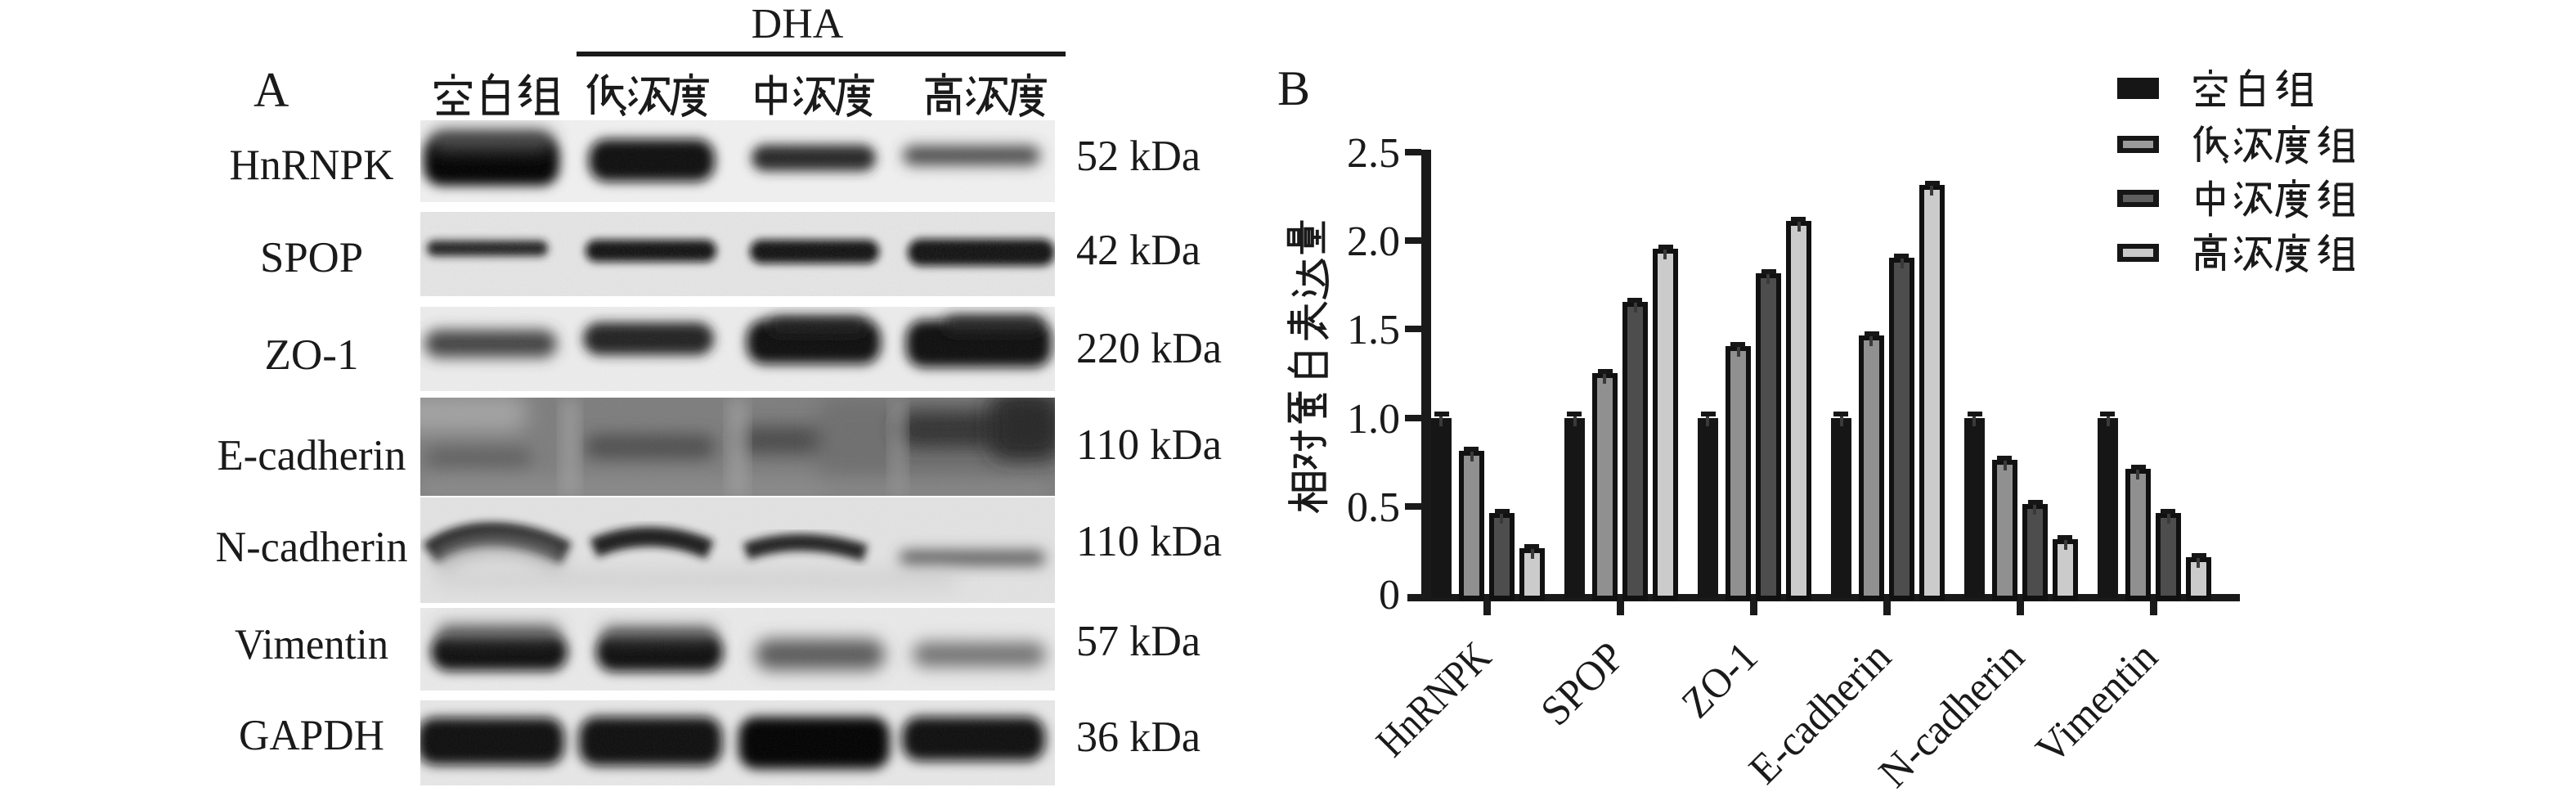 Image resolution: width=2576 pixels, height=801 pixels. Describe the element at coordinates (1293, 88) in the screenshot. I see `svg-text: B` at that location.